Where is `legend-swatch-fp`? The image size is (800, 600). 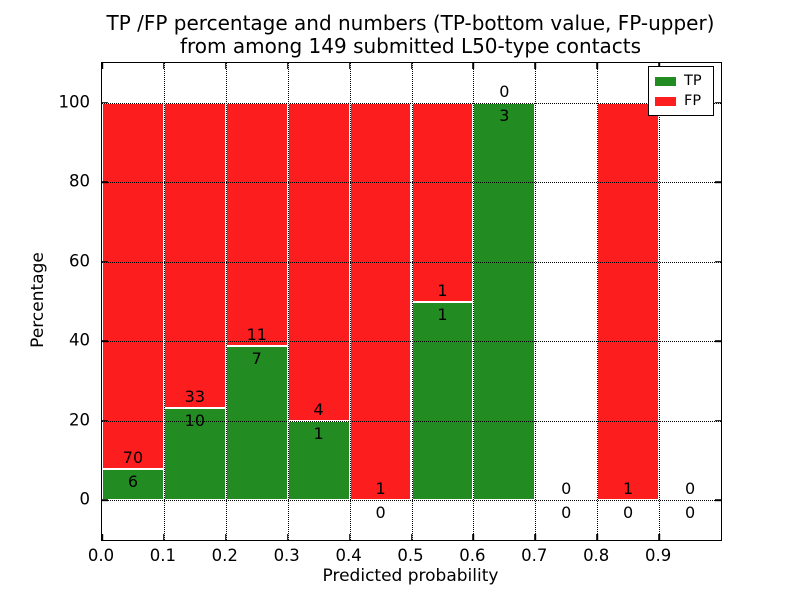 legend-swatch-fp is located at coordinates (665, 101).